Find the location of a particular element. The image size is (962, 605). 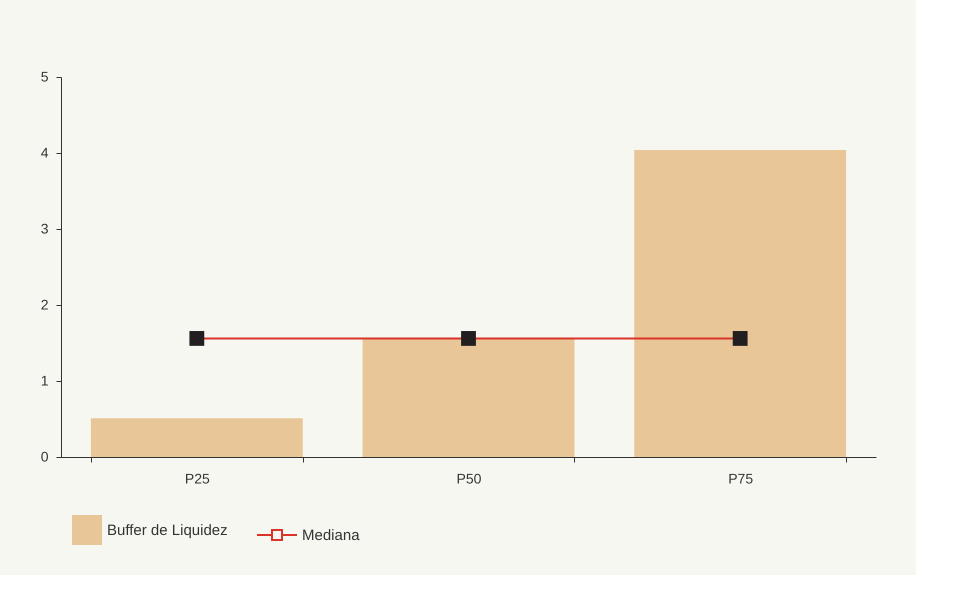

x-tick-label: P25 is located at coordinates (197, 478).